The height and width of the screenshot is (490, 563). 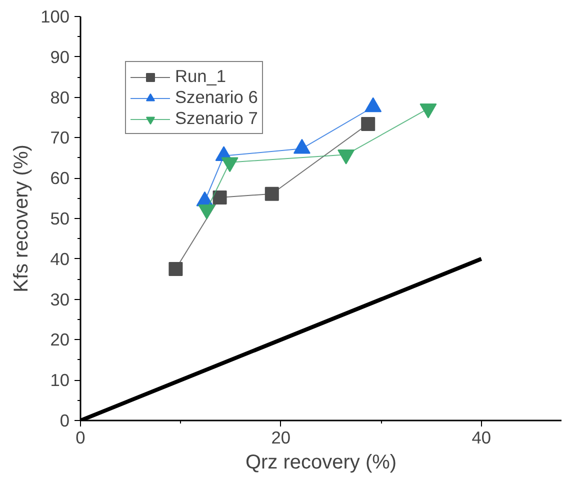 What do you see at coordinates (321, 463) in the screenshot?
I see `x-axis-title: Qrz recovery (%)` at bounding box center [321, 463].